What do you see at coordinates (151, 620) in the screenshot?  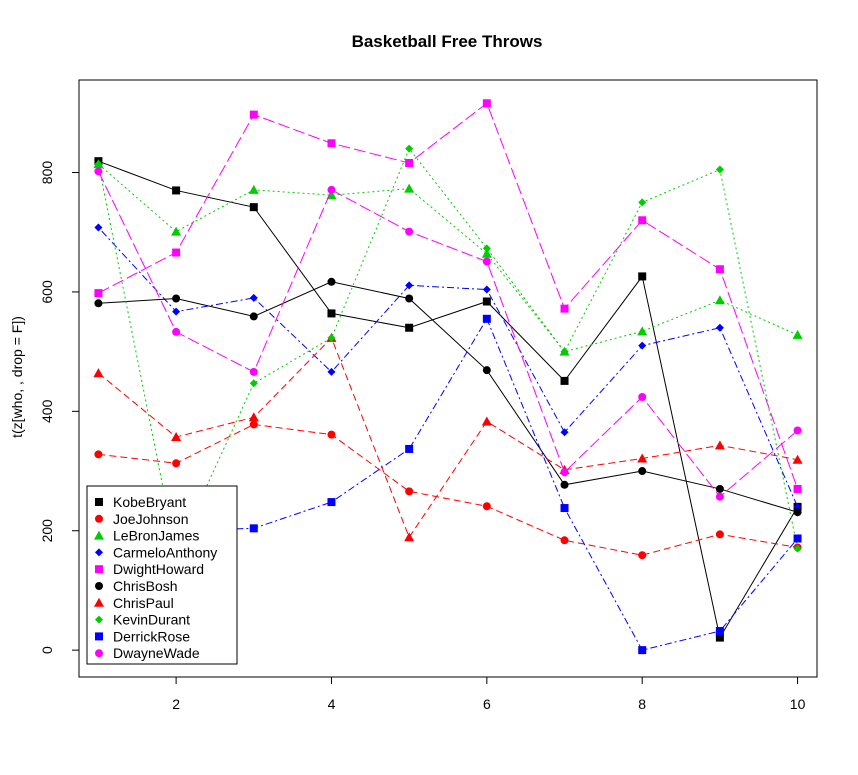 I see `legend-label-kevindurant: KevinDurant` at bounding box center [151, 620].